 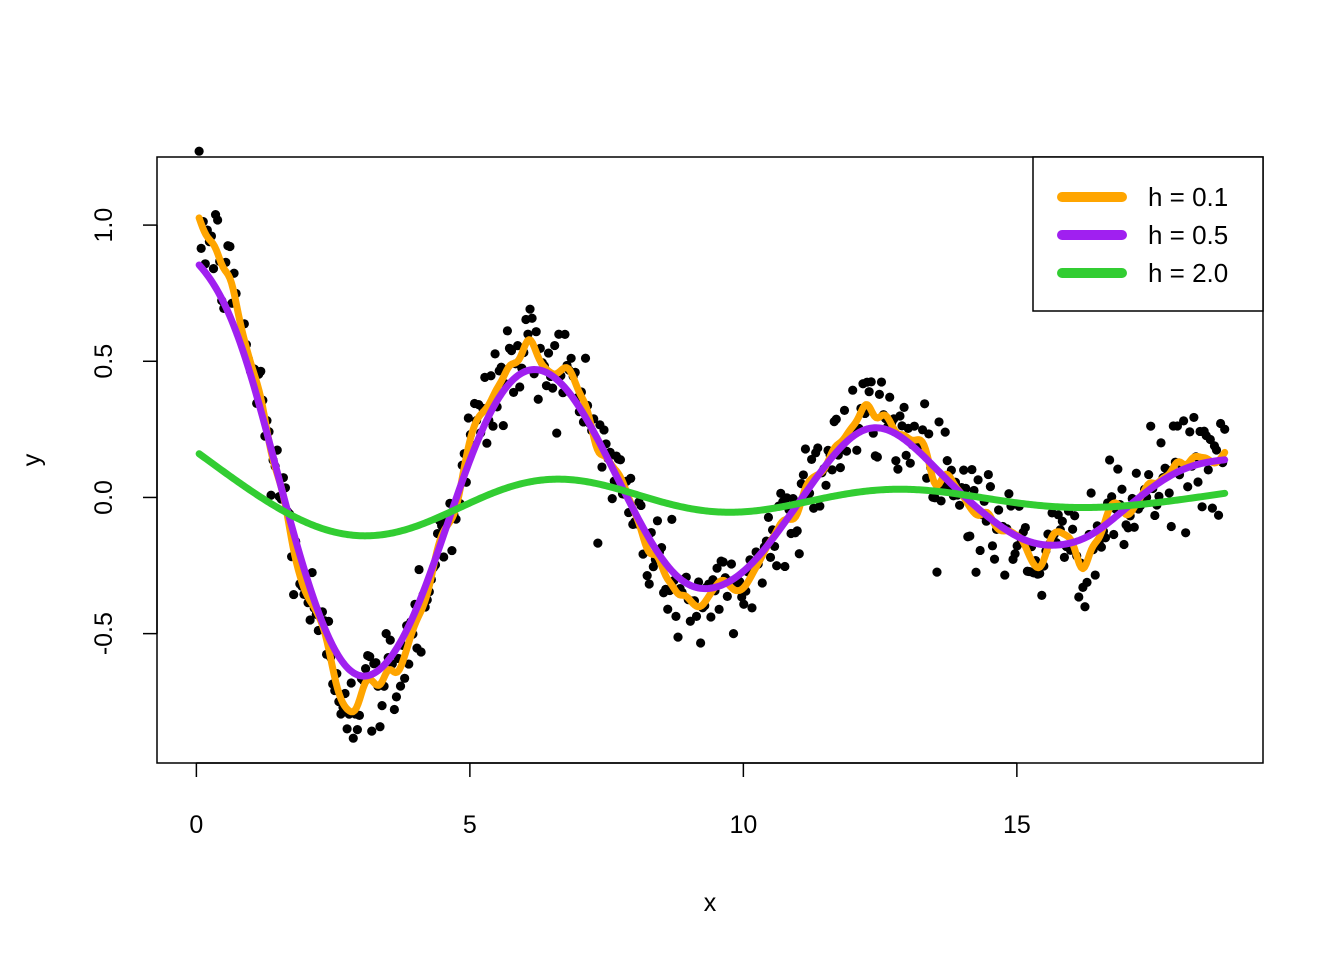 What do you see at coordinates (1188, 273) in the screenshot?
I see `legend-label: h = 2.0` at bounding box center [1188, 273].